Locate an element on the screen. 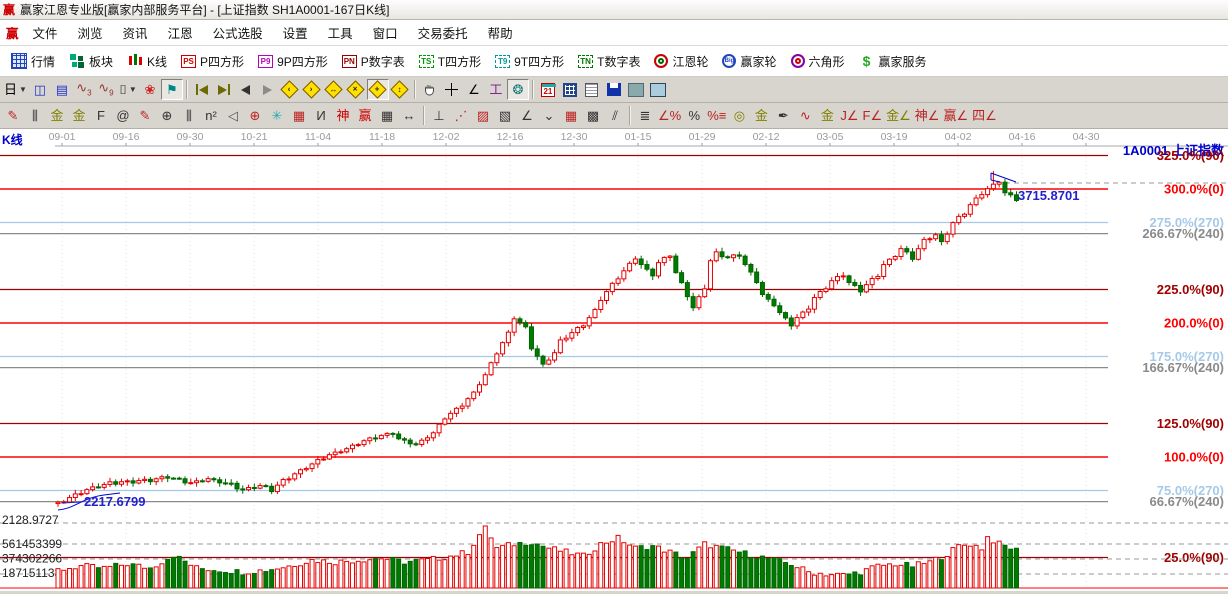 This screenshot has height=599, width=1228. zoom-out-button: ↕ is located at coordinates (400, 89).